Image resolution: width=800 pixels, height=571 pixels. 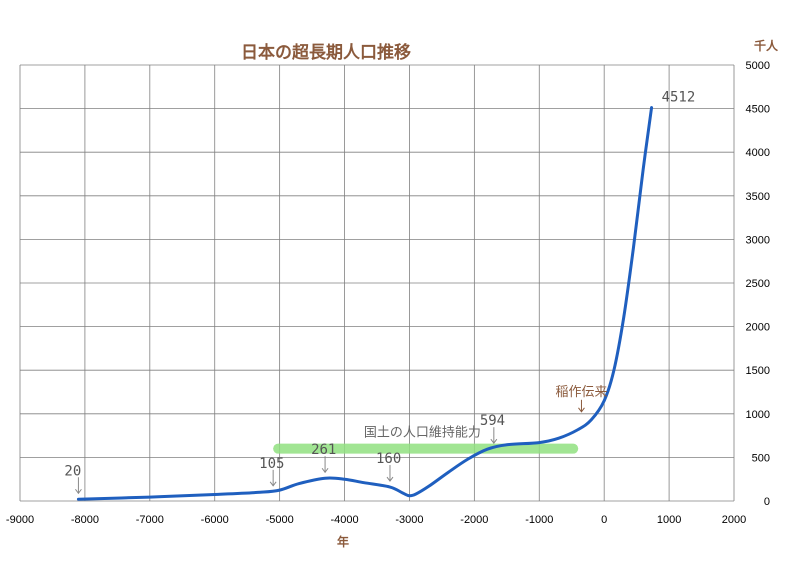 I want to click on y-tick-label-5: 2500, so click(x=758, y=284).